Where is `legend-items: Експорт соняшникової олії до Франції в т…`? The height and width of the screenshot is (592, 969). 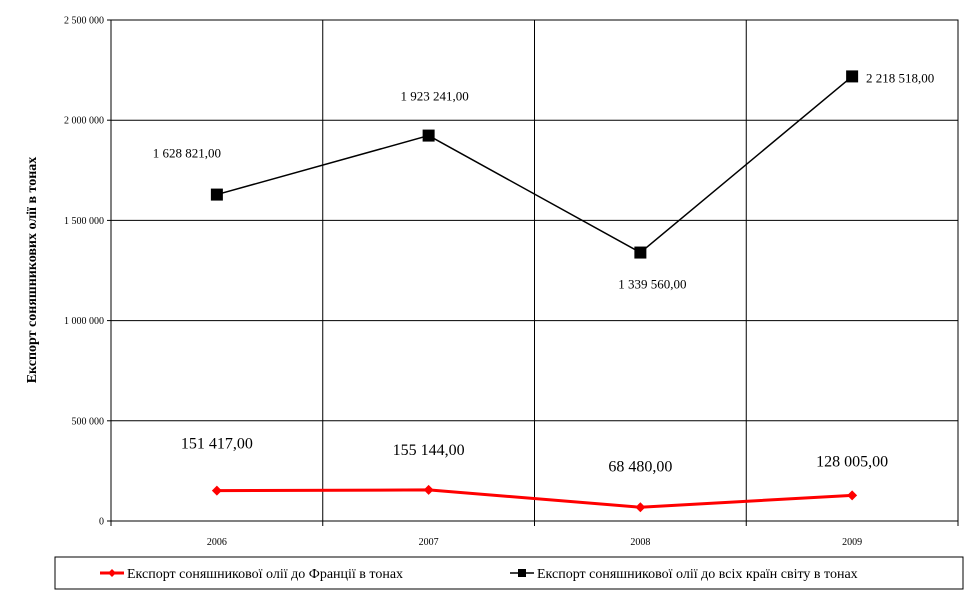
legend-items: Експорт соняшникової олії до Франції в т… is located at coordinates (479, 574).